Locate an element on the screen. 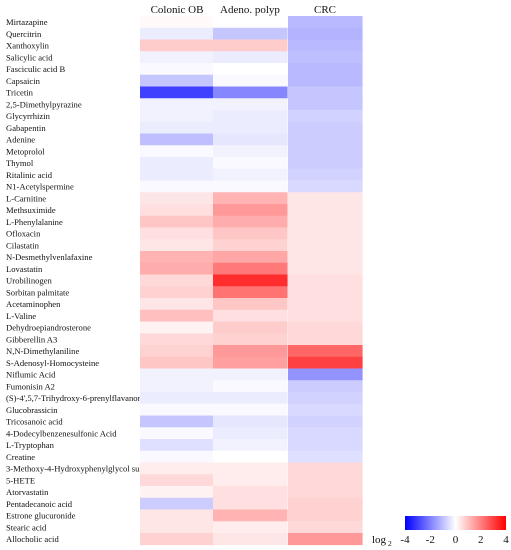 The image size is (511, 550). row-label: (S)-4',5,7-Trihydroxy-6-prenylflavanone is located at coordinates (76, 398).